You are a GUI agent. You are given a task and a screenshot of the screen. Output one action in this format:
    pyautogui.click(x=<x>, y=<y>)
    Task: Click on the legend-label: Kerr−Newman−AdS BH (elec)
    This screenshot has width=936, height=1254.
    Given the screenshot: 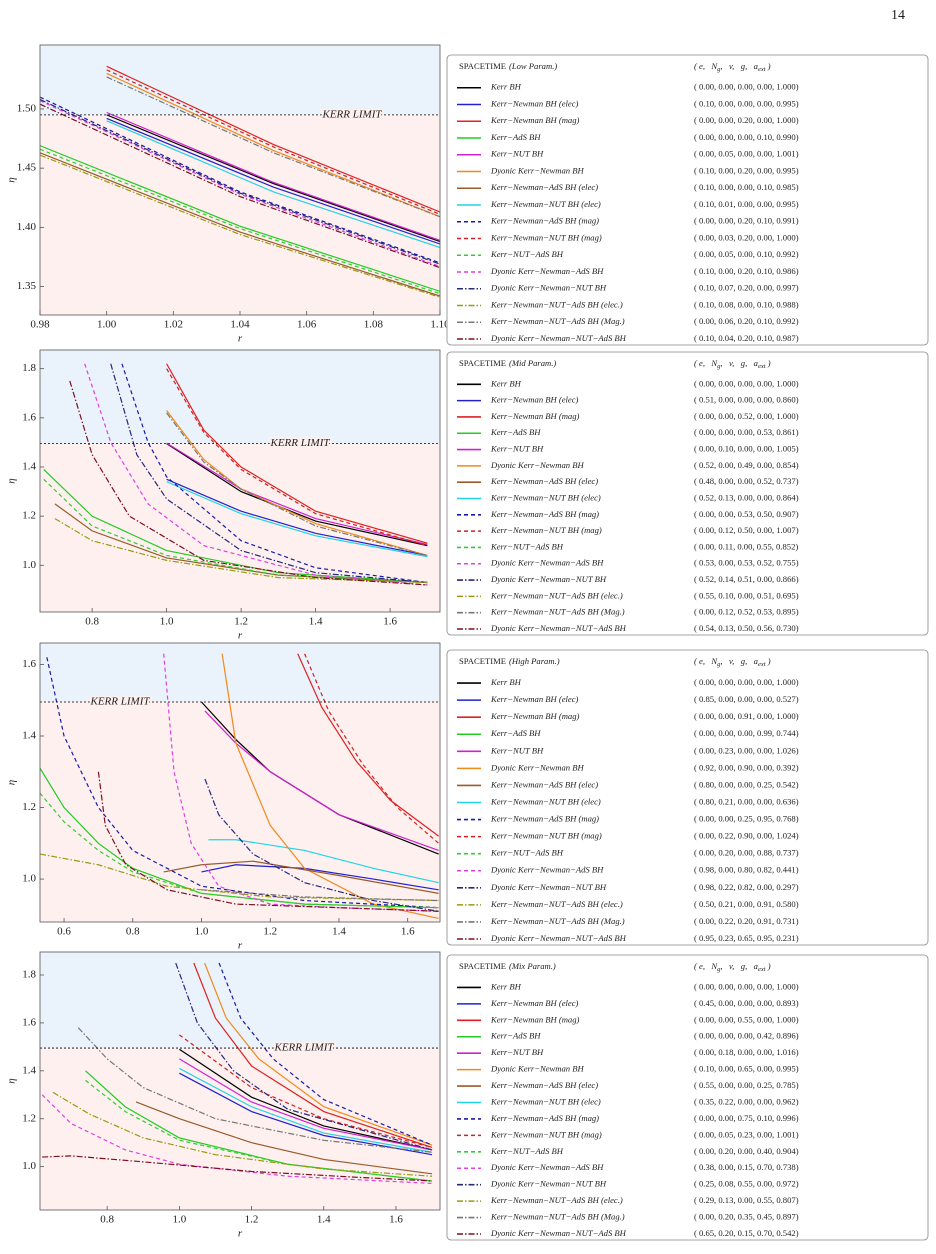 What is the action you would take?
    pyautogui.click(x=544, y=784)
    